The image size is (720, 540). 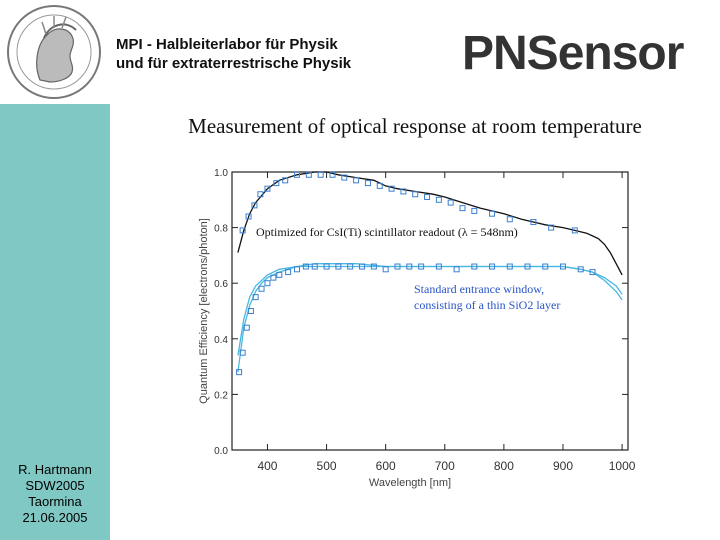 What do you see at coordinates (327, 466) in the screenshot?
I see `x-tick-label: 500` at bounding box center [327, 466].